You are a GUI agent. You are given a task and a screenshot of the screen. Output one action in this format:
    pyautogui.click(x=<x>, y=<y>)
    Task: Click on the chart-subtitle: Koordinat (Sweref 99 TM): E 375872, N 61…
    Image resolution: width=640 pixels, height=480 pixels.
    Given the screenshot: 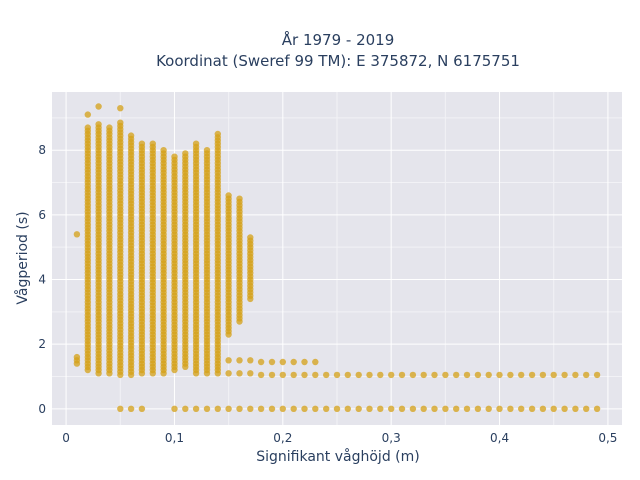 What is the action you would take?
    pyautogui.click(x=338, y=61)
    